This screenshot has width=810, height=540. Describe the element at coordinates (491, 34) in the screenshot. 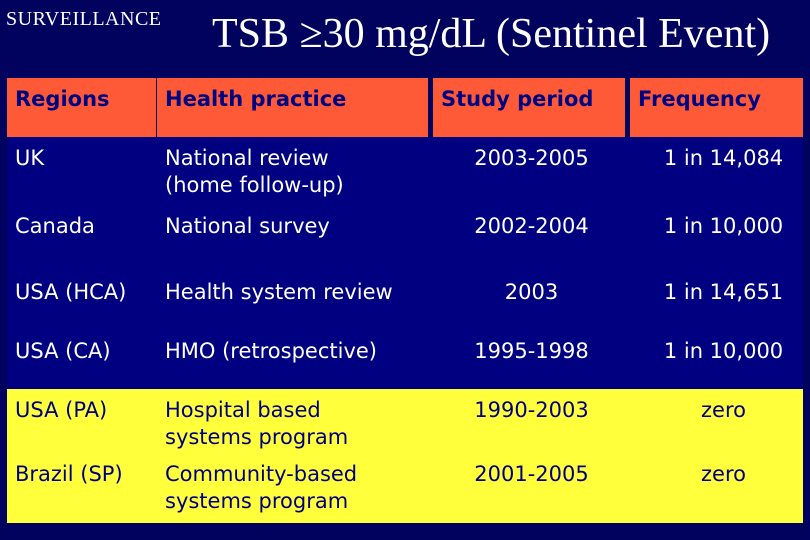

I see `slide-title: TSB ≥30 mg/dL (Sentinel Event)` at that location.